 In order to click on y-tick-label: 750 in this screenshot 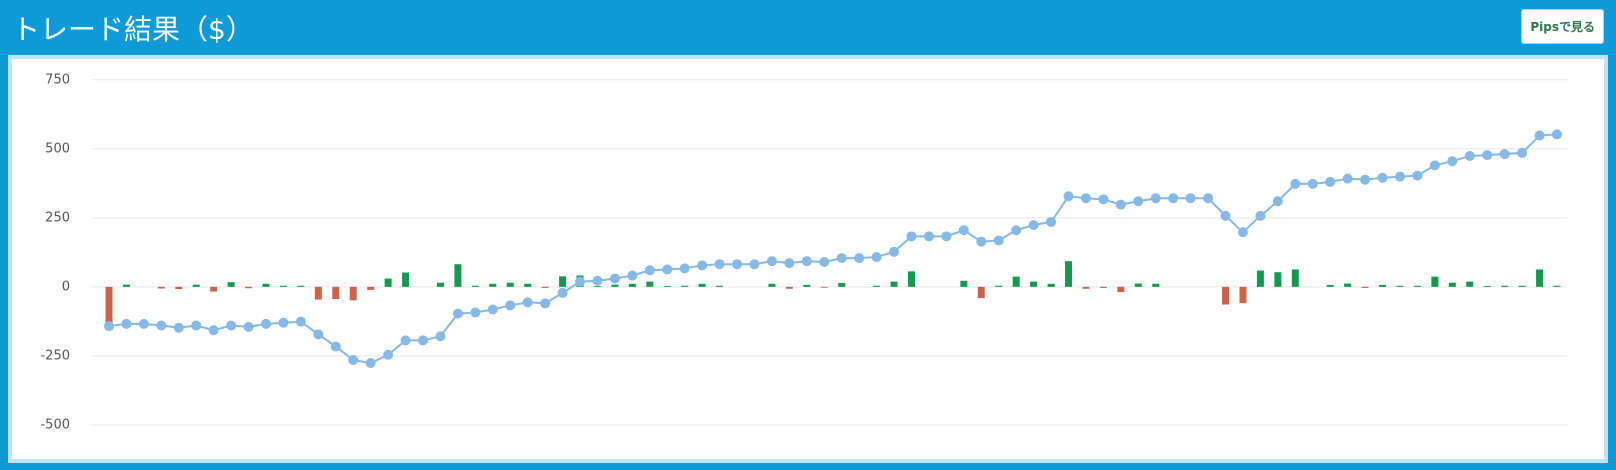, I will do `click(57, 79)`.